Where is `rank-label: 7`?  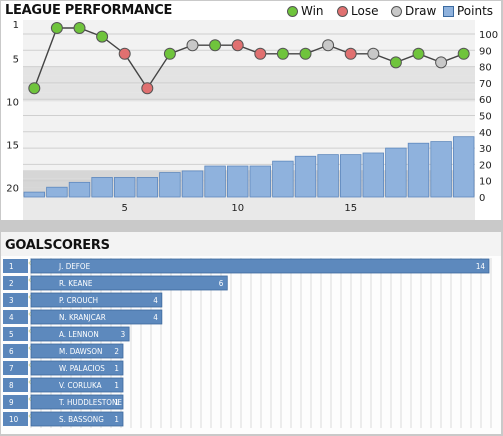
rank-label: 7 is located at coordinates (11, 368).